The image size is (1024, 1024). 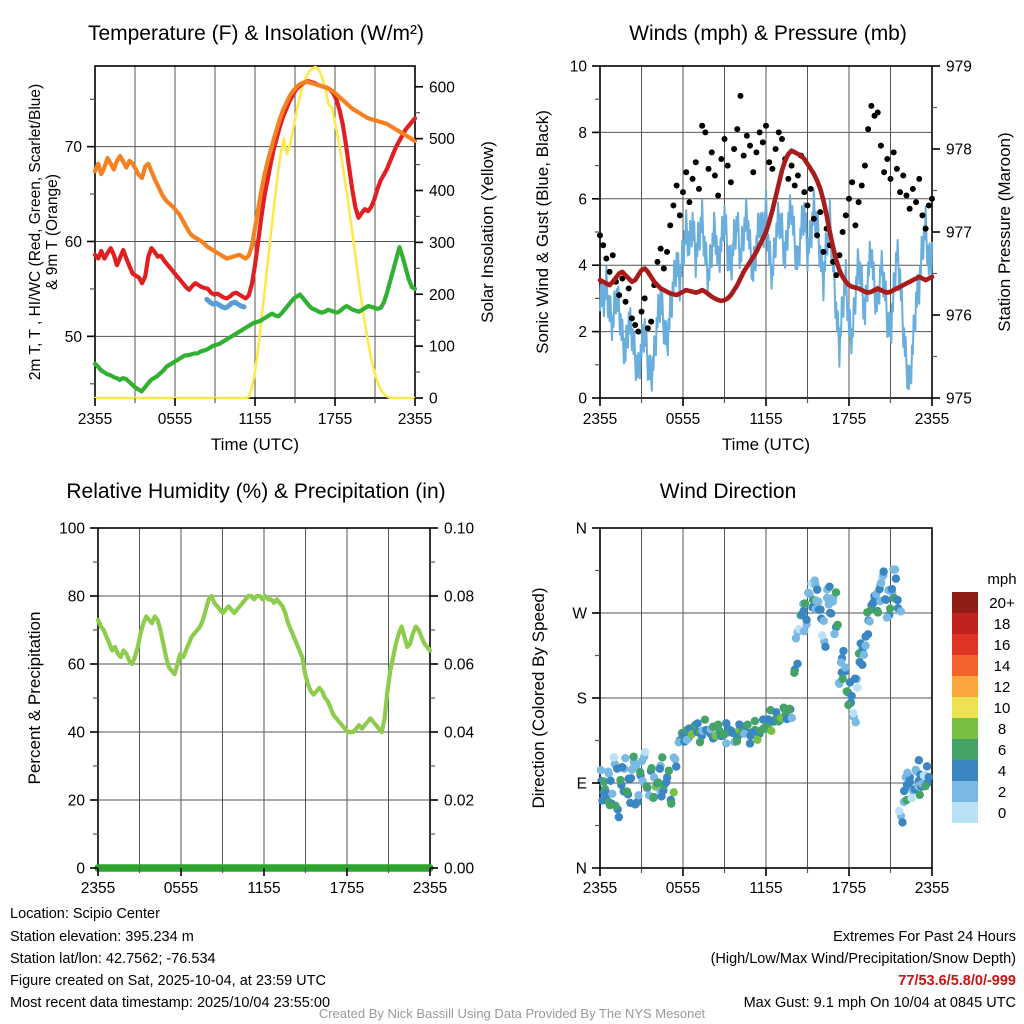 What do you see at coordinates (52, 232) in the screenshot?
I see `y-axis-title-line2: & 9m T (Orange)` at bounding box center [52, 232].